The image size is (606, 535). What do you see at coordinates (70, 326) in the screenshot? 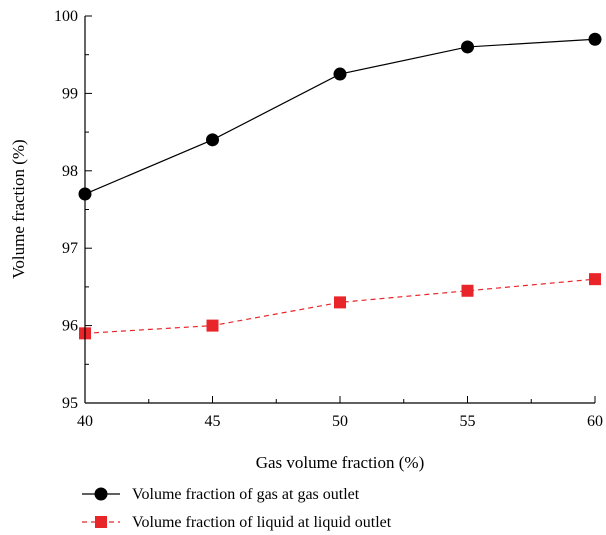
I see `y-tick-label: 96` at bounding box center [70, 326].